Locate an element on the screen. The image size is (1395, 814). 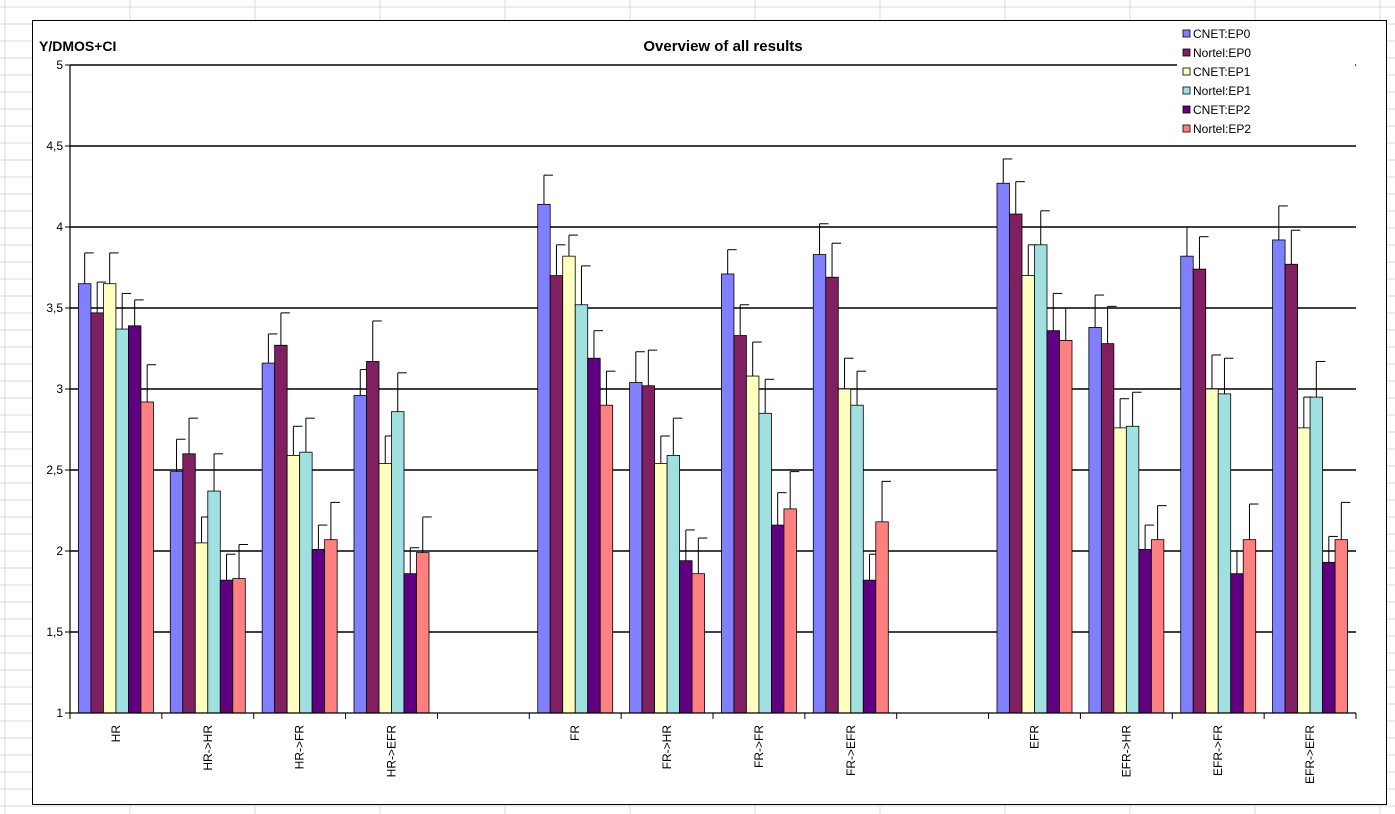
x-tick-label: EFR->HR is located at coordinates (1126, 751).